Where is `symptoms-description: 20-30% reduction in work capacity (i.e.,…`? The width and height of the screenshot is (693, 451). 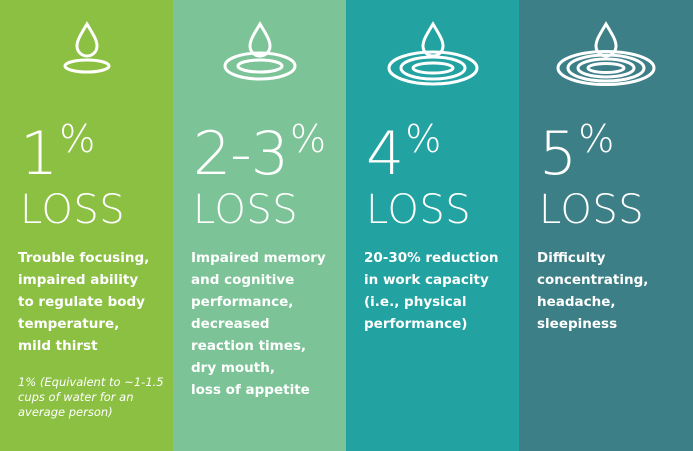
symptoms-description: 20-30% reduction in work capacity (i.e.,… is located at coordinates (431, 291).